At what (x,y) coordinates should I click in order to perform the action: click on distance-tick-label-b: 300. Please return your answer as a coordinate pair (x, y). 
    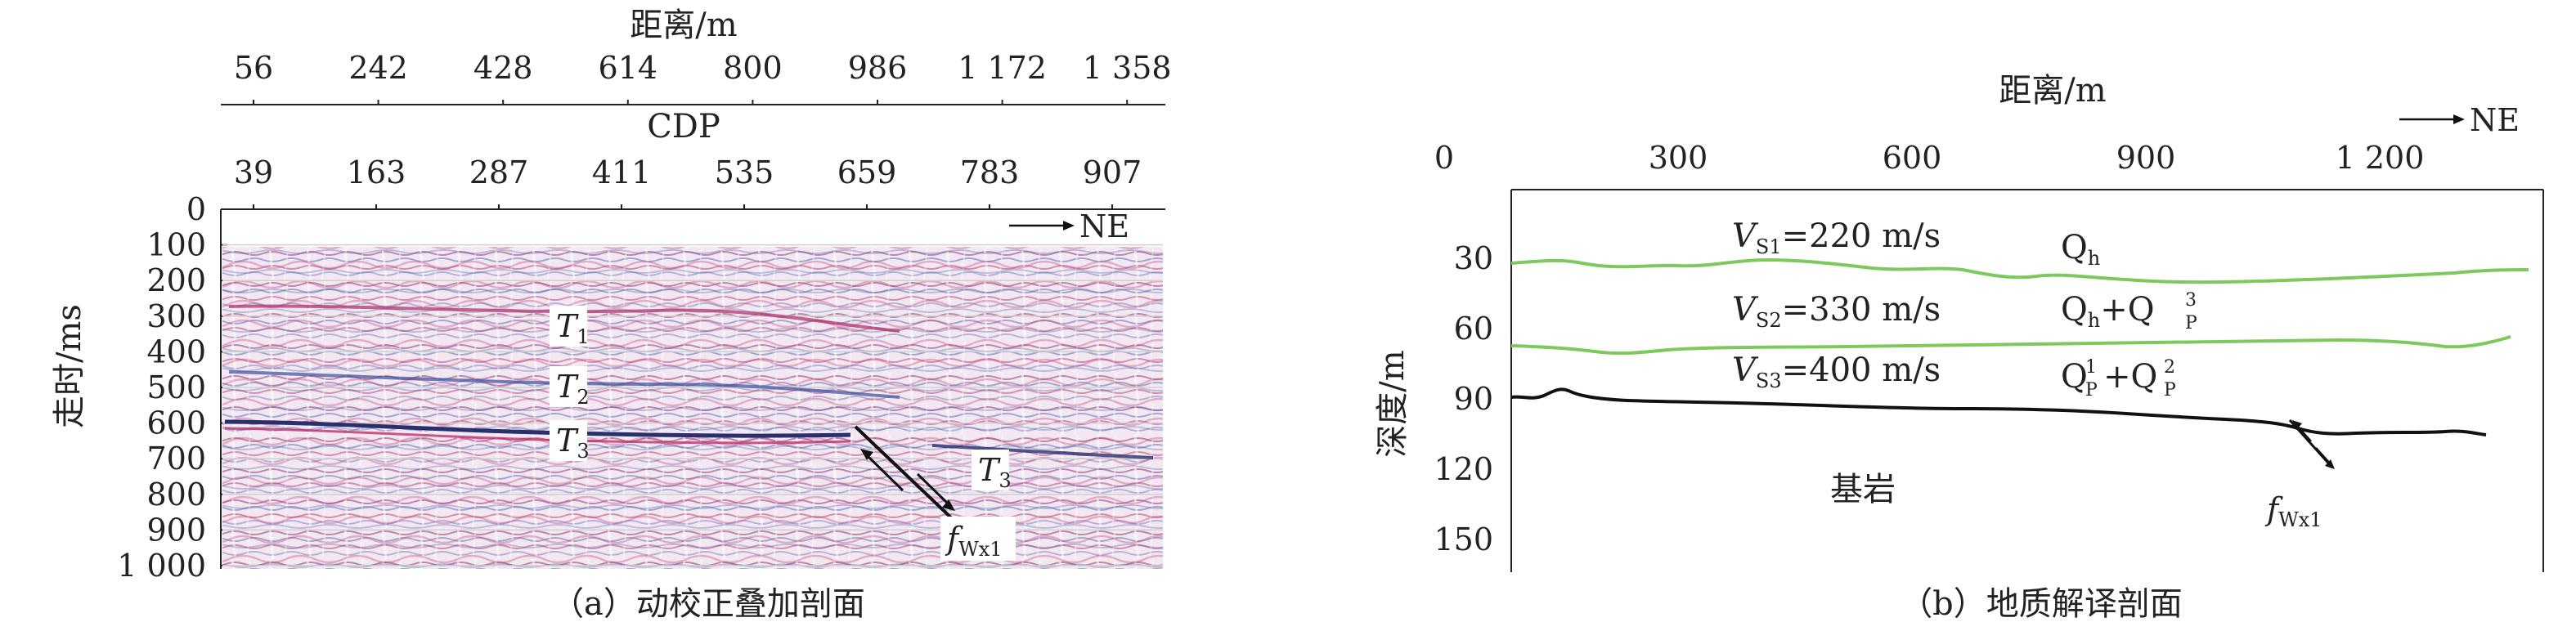
    Looking at the image, I should click on (1678, 158).